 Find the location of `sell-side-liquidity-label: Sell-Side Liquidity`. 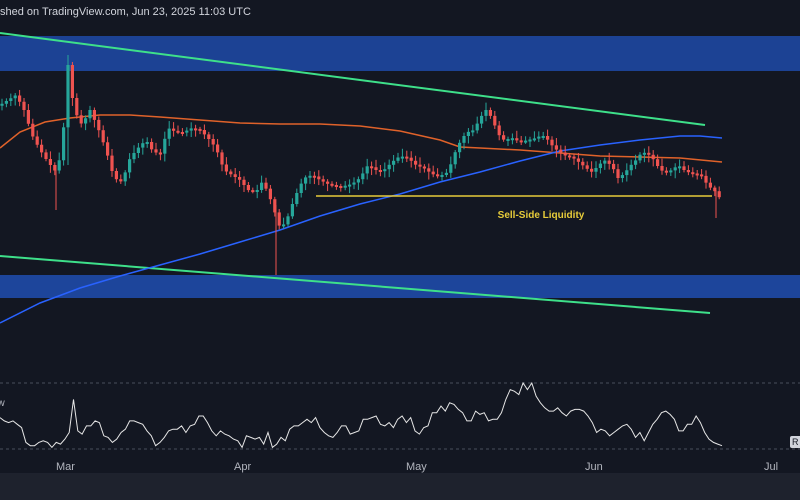

sell-side-liquidity-label: Sell-Side Liquidity is located at coordinates (541, 215).